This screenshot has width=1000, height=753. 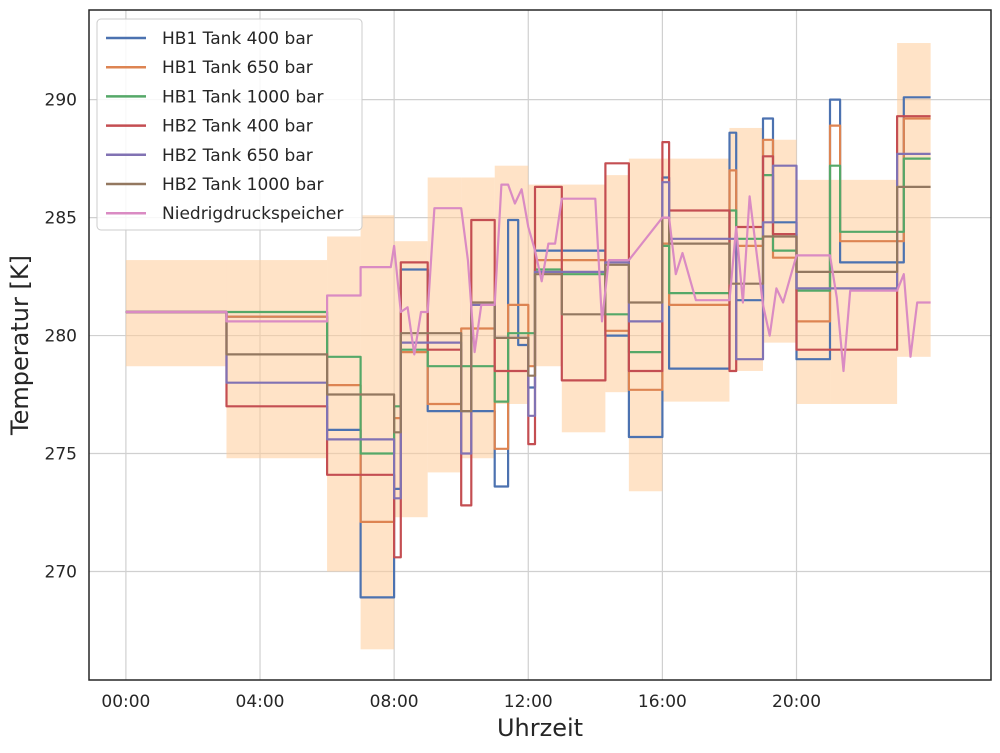 What do you see at coordinates (61, 219) in the screenshot?
I see `y-tick-label: 285` at bounding box center [61, 219].